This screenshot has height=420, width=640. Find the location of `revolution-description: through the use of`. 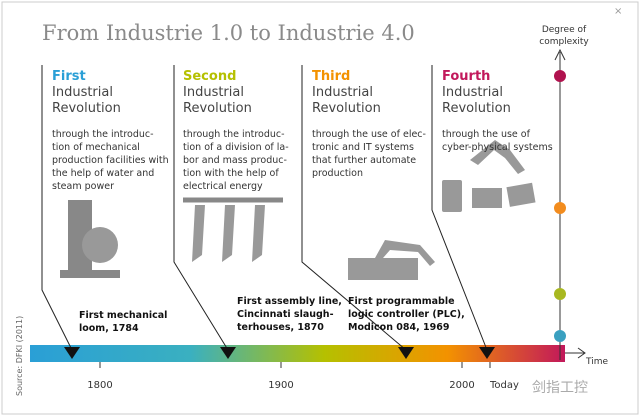

revolution-description: through the use of is located at coordinates (486, 134).